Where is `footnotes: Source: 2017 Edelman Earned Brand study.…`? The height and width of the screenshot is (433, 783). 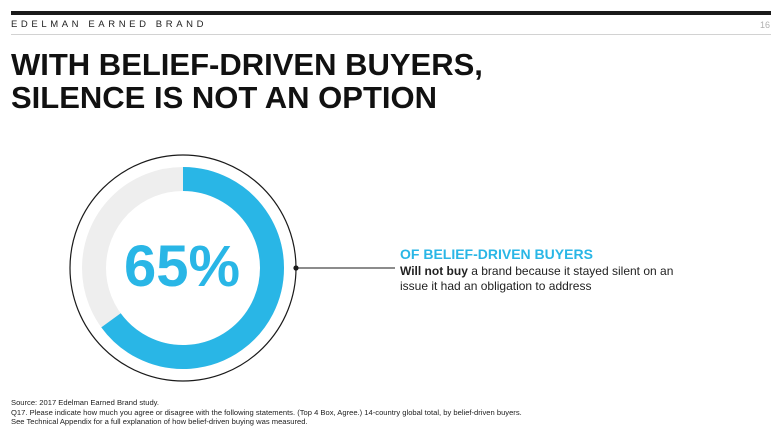
footnotes: Source: 2017 Edelman Earned Brand study.… is located at coordinates (391, 412).